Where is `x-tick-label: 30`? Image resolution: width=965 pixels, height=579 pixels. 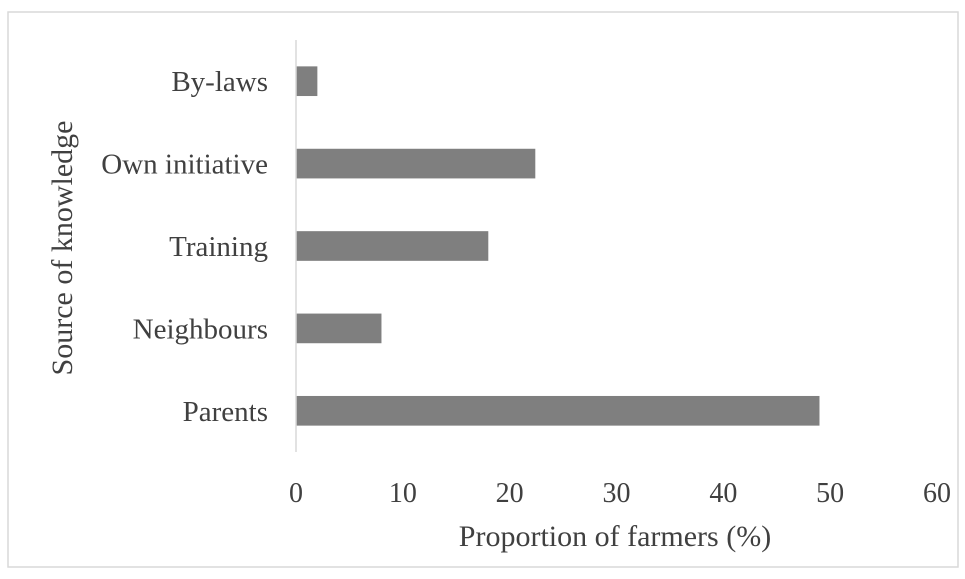 x-tick-label: 30 is located at coordinates (617, 493).